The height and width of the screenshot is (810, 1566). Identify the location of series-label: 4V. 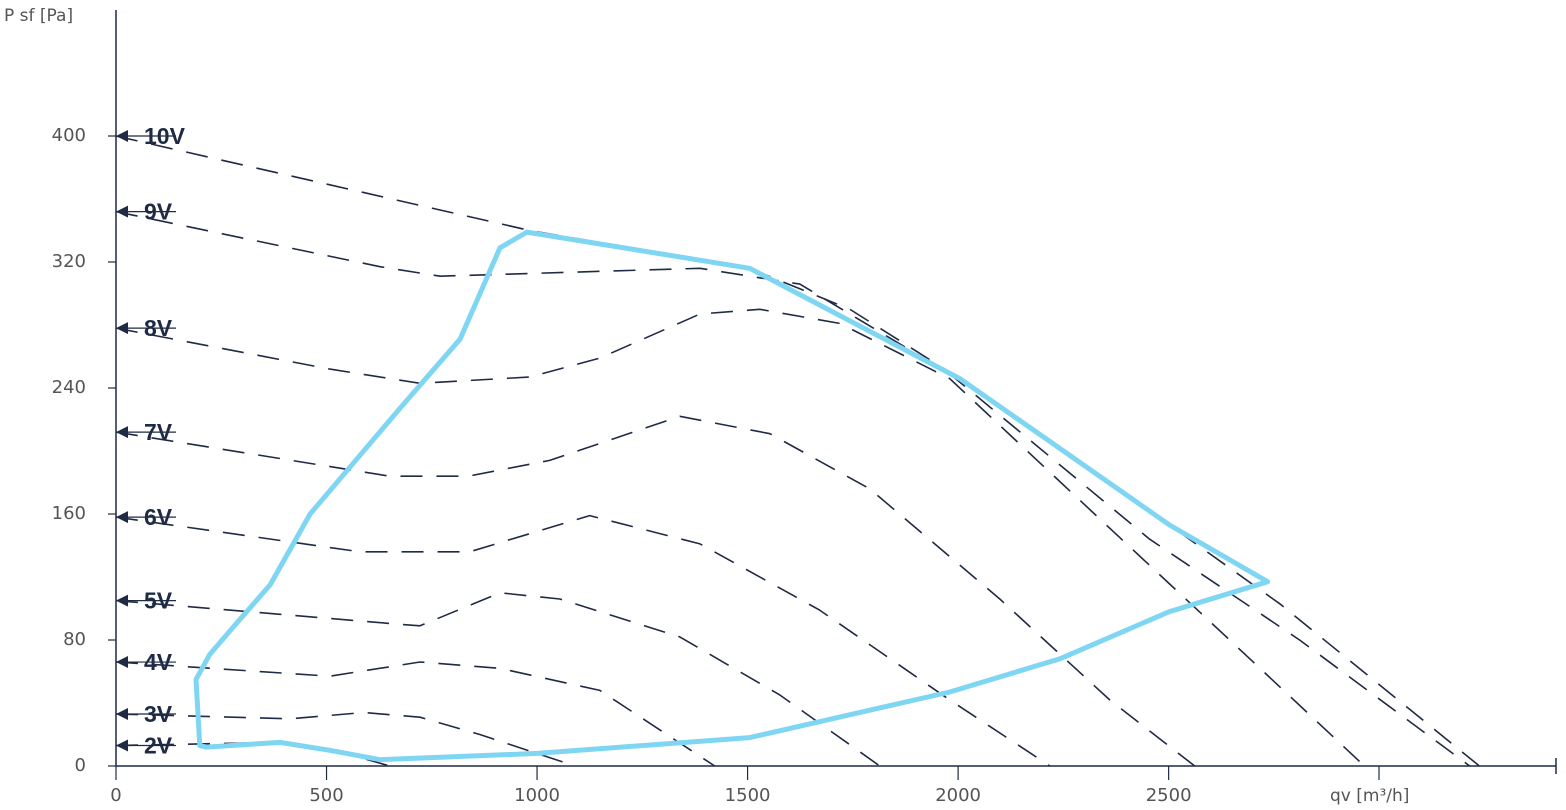
(158, 662).